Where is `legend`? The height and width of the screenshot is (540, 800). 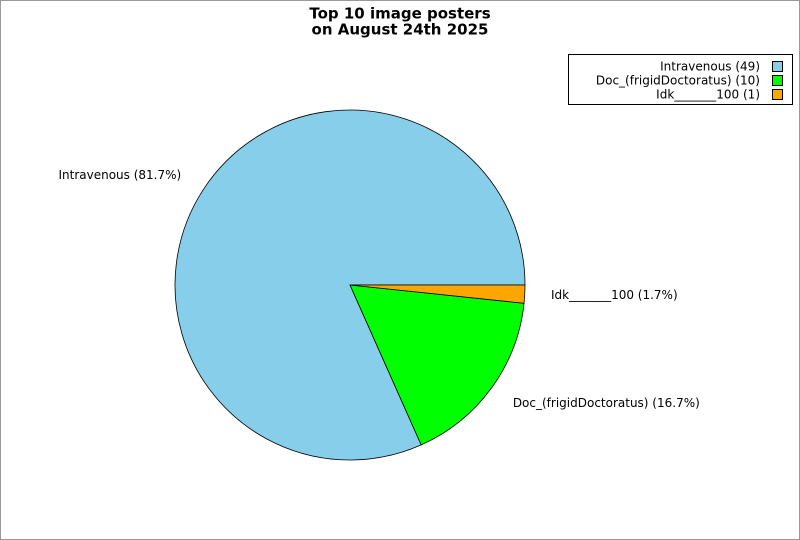 legend is located at coordinates (680, 79).